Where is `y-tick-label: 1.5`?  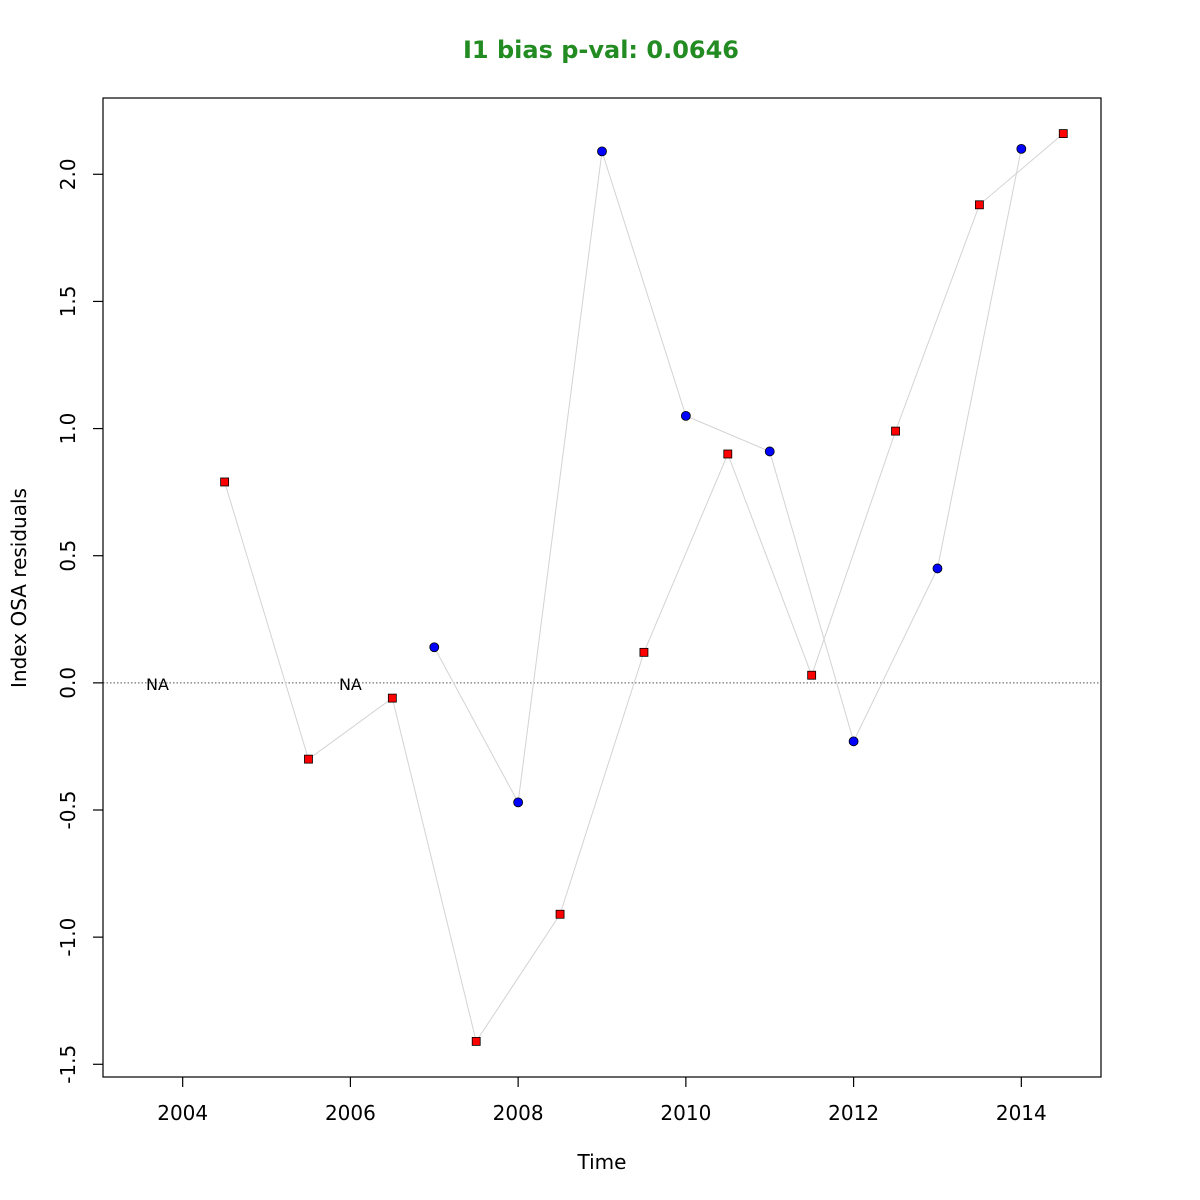
y-tick-label: 1.5 is located at coordinates (68, 302).